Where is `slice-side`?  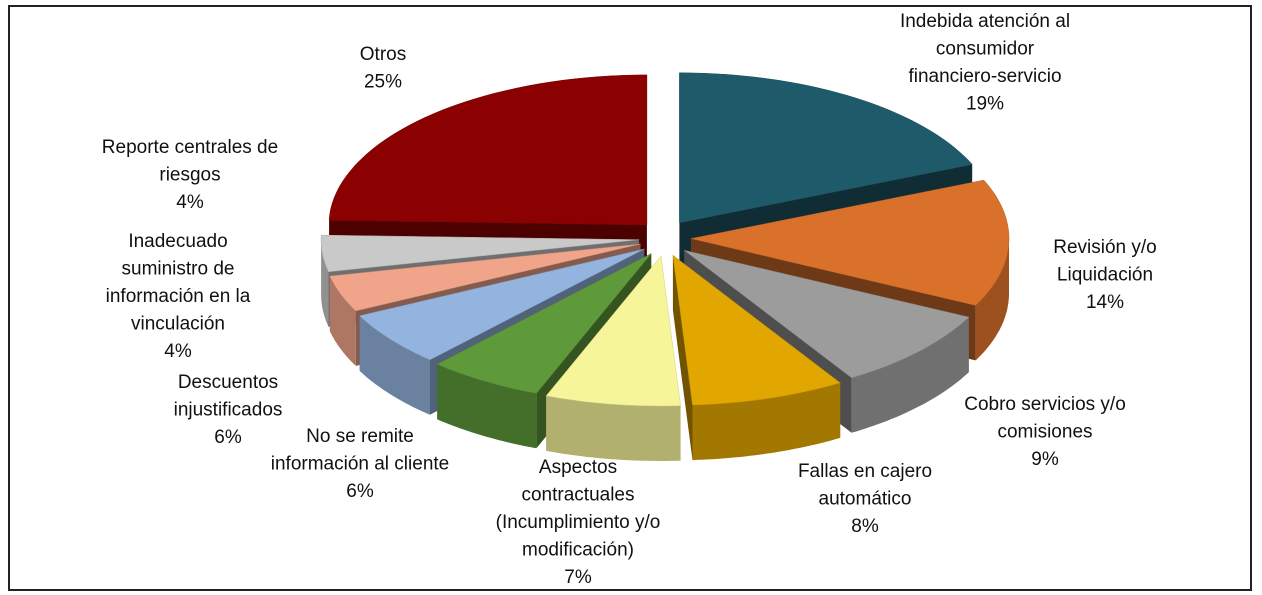 slice-side is located at coordinates (682, 358).